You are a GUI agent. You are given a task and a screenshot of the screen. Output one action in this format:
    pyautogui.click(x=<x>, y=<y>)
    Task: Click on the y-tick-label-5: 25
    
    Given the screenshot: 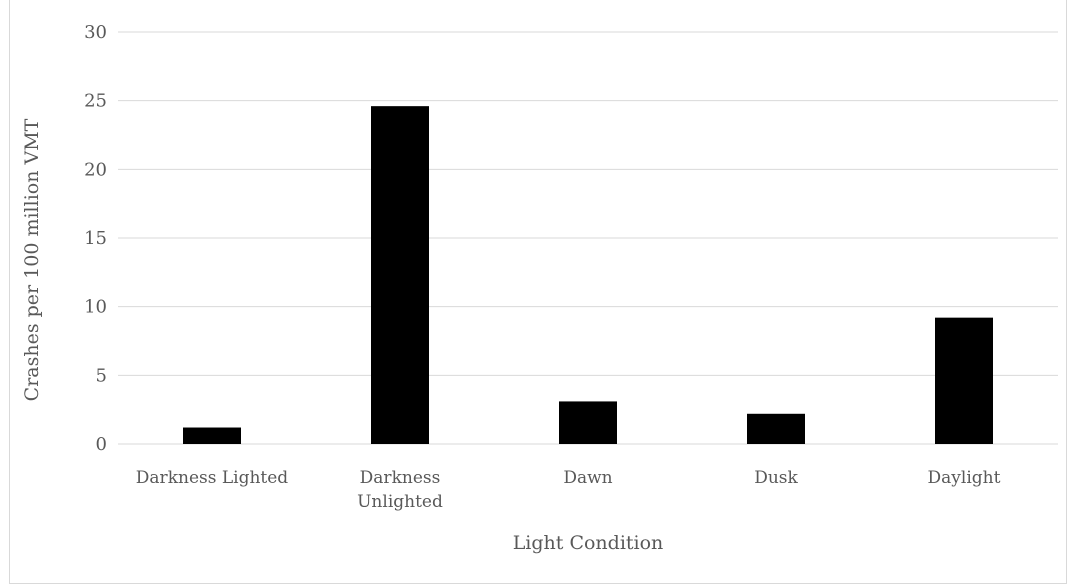 What is the action you would take?
    pyautogui.click(x=95, y=101)
    